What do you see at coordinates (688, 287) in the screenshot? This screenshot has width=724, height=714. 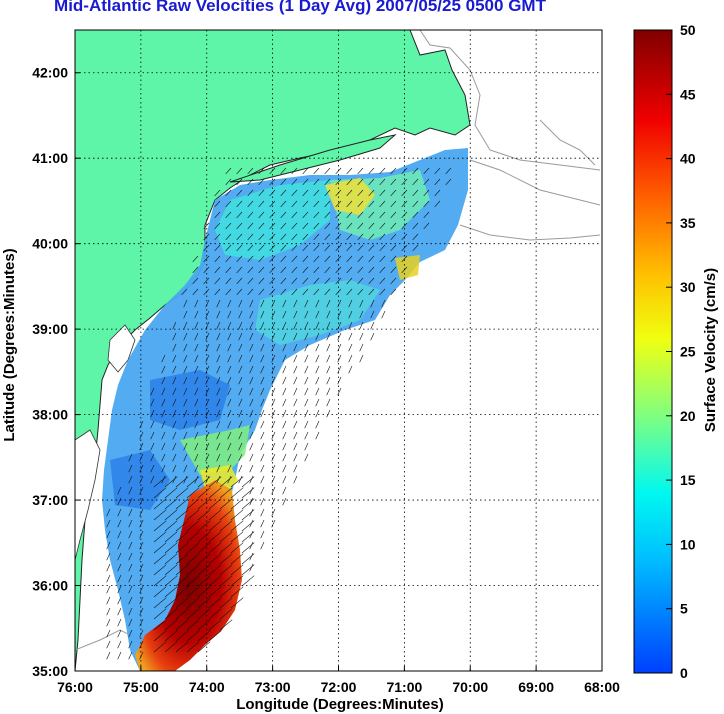 I see `colorbar-tick-label: 30` at bounding box center [688, 287].